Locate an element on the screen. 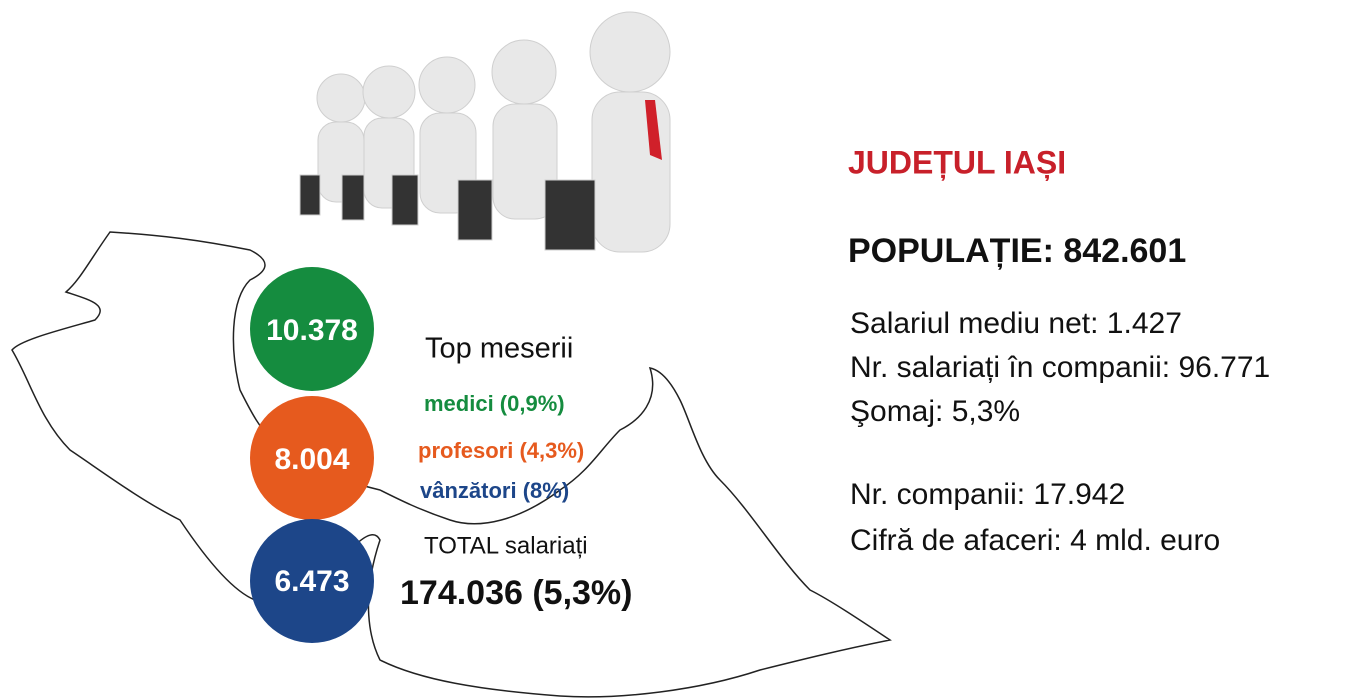 The height and width of the screenshot is (700, 1358). stat: Şomaj: 5,3% is located at coordinates (935, 411).